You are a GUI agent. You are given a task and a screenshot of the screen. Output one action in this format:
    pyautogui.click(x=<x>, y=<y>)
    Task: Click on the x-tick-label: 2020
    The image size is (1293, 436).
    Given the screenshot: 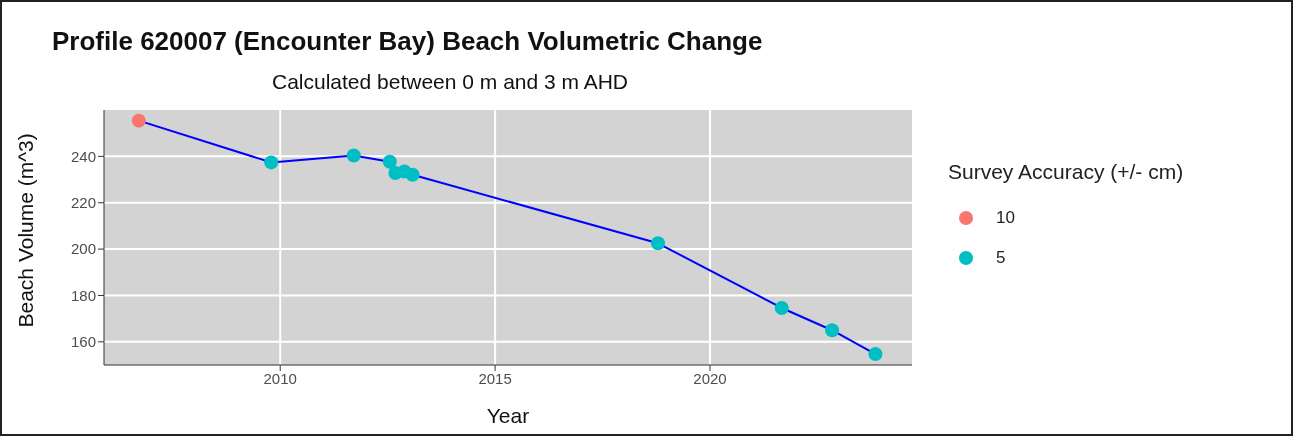 What is the action you would take?
    pyautogui.click(x=710, y=378)
    